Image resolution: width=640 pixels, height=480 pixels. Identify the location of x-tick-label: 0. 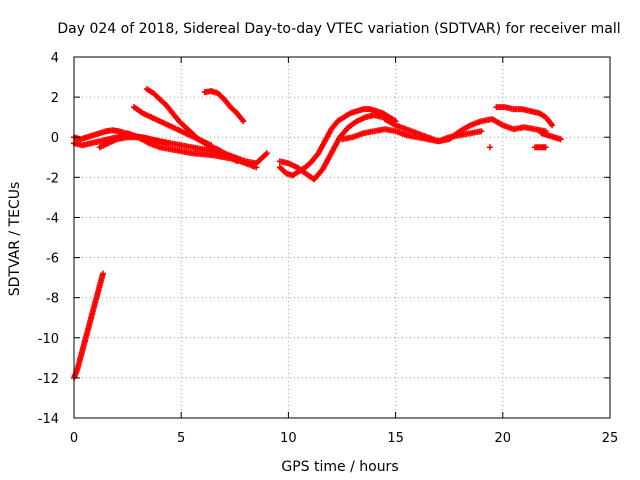
(74, 438).